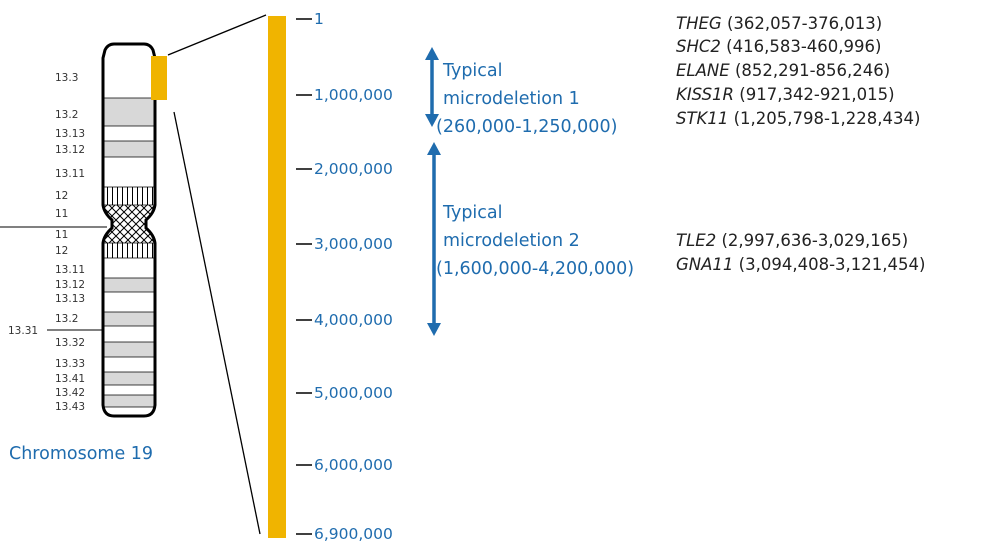 This screenshot has height=544, width=981. Describe the element at coordinates (511, 99) in the screenshot. I see `microdeletion-label-line: microdeletion 1` at that location.